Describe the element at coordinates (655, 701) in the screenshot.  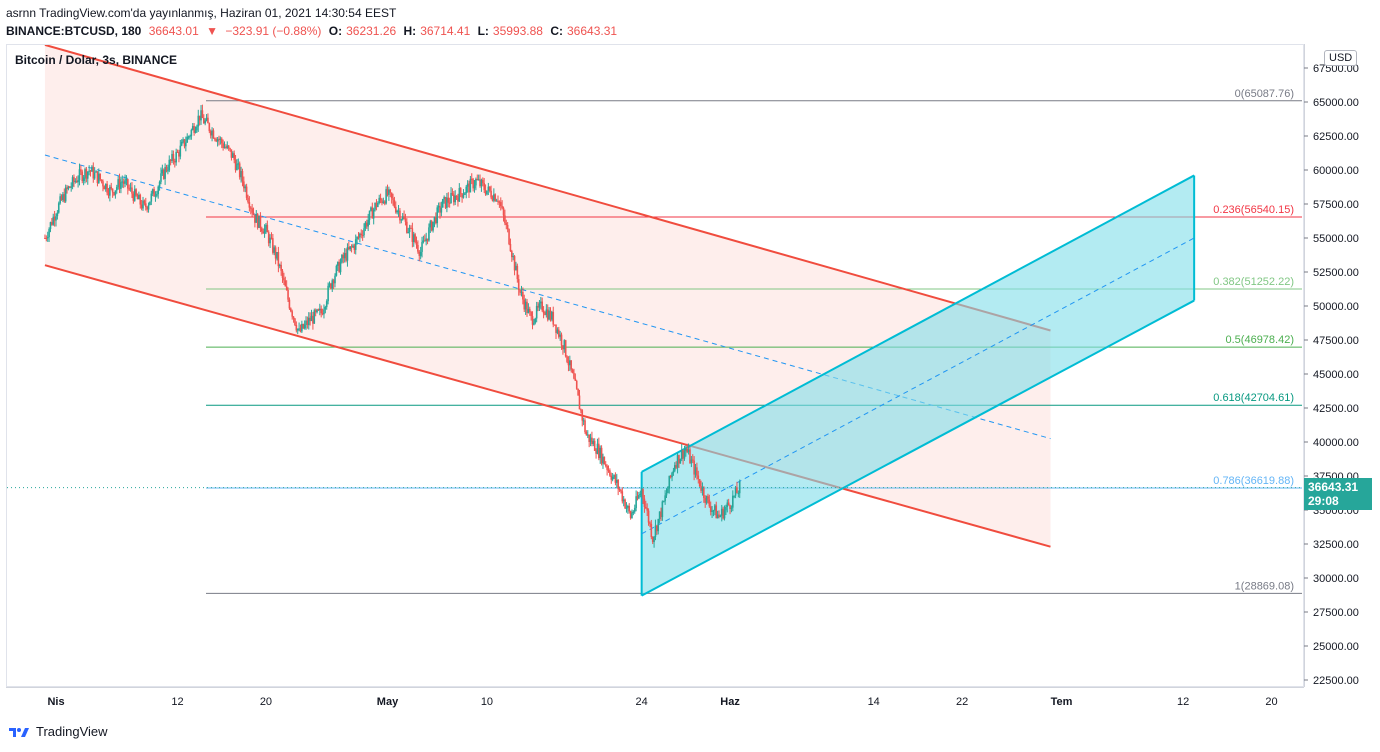
I see `time-axis` at that location.